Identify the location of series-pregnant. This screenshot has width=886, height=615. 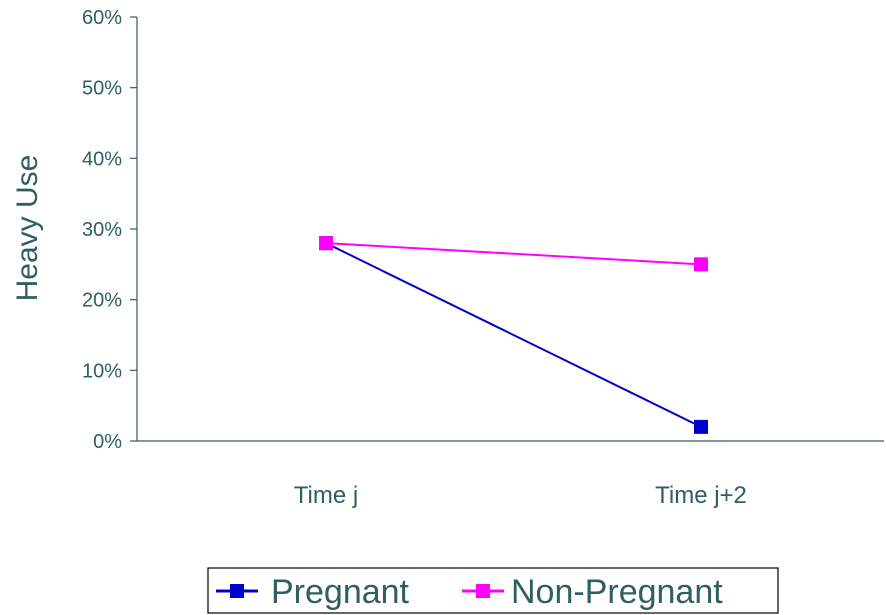
(513, 335).